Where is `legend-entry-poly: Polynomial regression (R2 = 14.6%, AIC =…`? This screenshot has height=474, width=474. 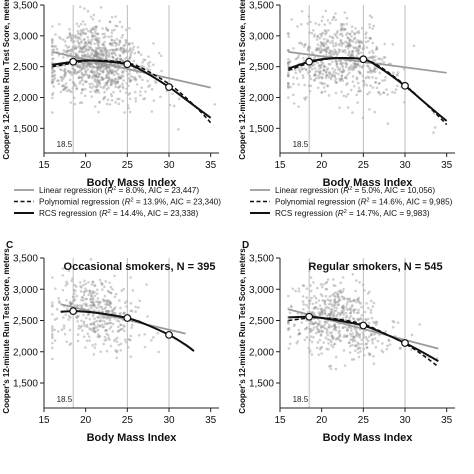
legend-entry-poly: Polynomial regression (R2 = 14.6%, AIC =… is located at coordinates (364, 202).